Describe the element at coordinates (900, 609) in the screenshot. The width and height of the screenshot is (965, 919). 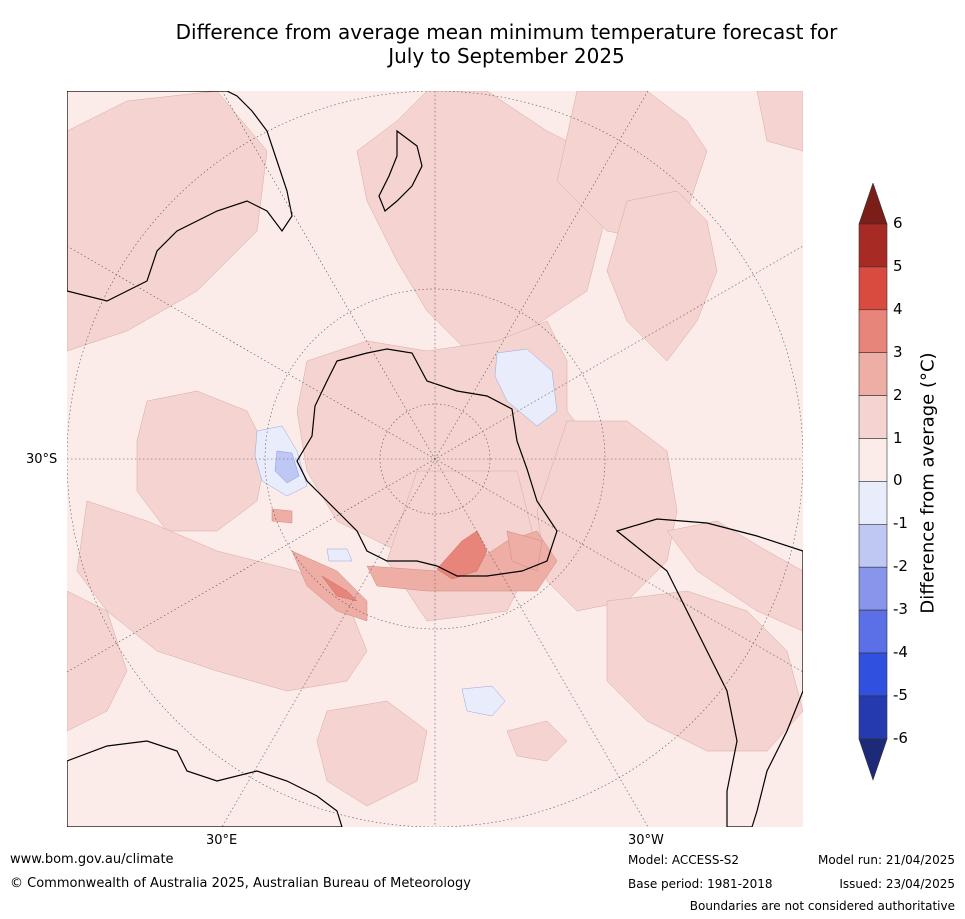
I see `colorbar-tick-label: -3` at that location.